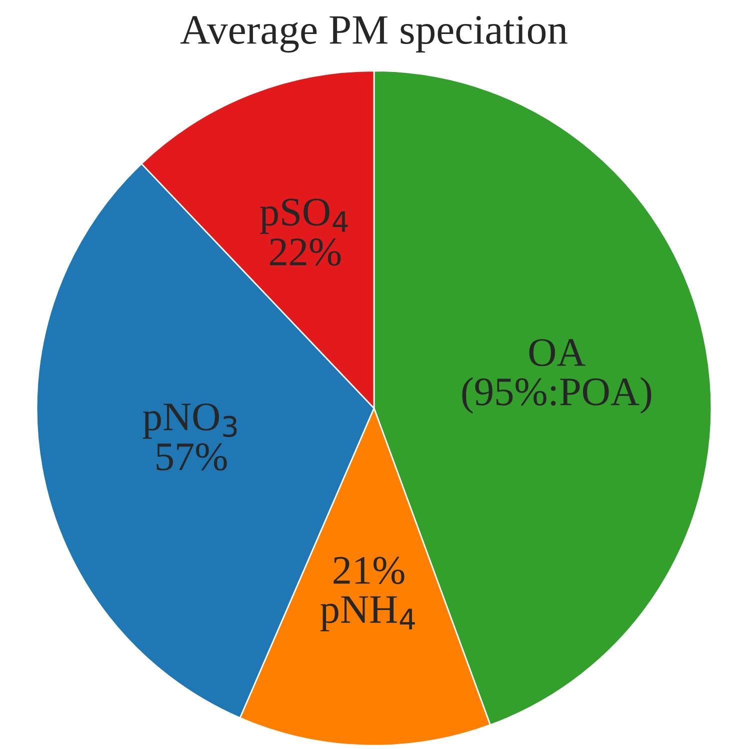 The width and height of the screenshot is (748, 749). What do you see at coordinates (374, 34) in the screenshot?
I see `chart-title: Average PM speciation` at bounding box center [374, 34].